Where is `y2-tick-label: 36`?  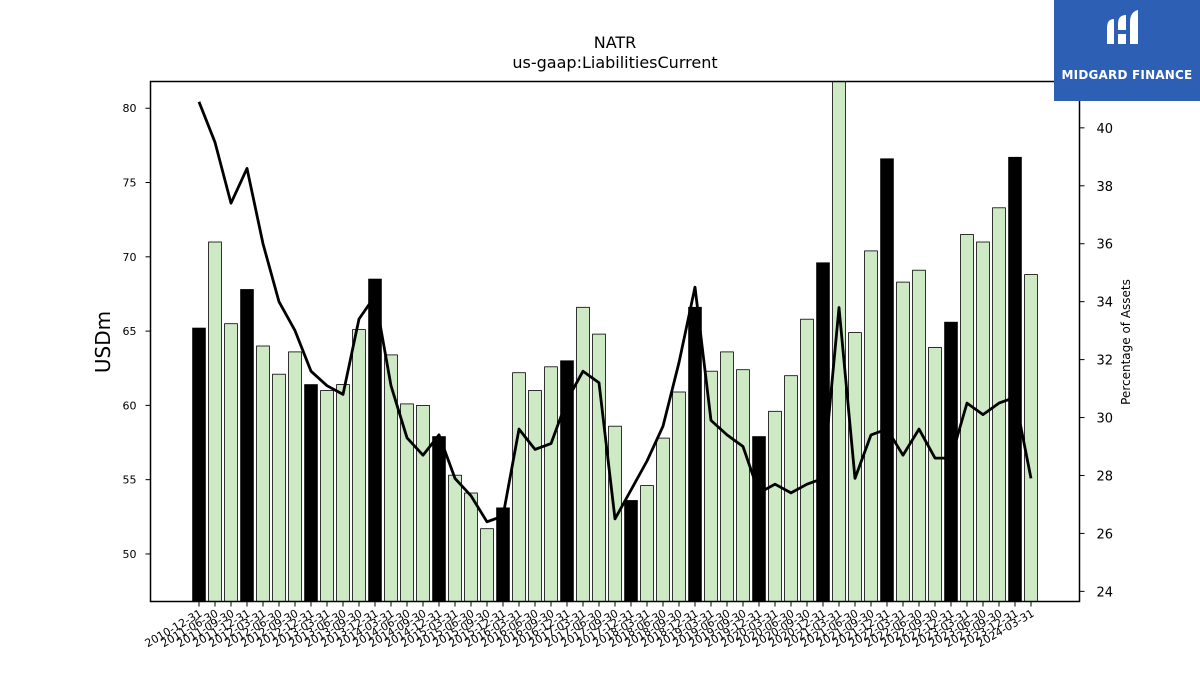
y2-tick-label: 36 is located at coordinates (1105, 245).